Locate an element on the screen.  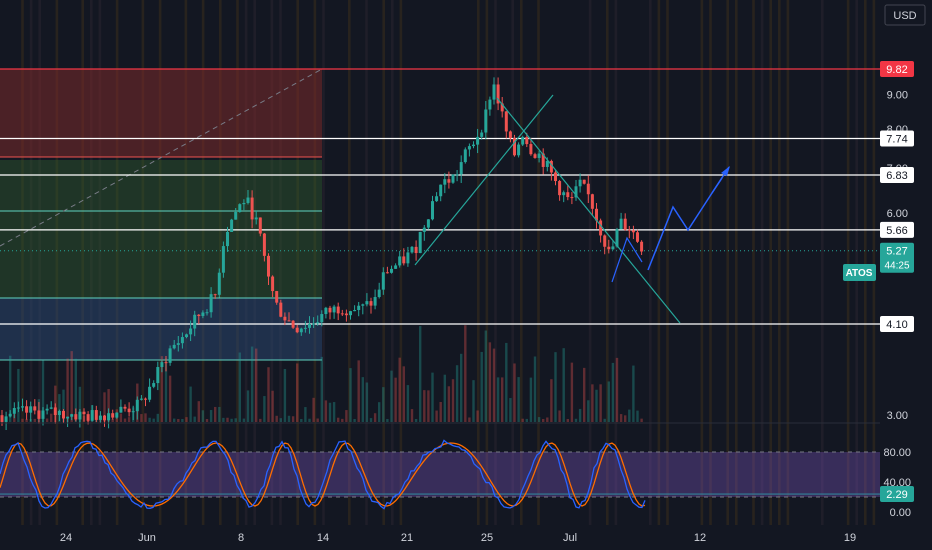
price-axis-bg is located at coordinates (906, 275).